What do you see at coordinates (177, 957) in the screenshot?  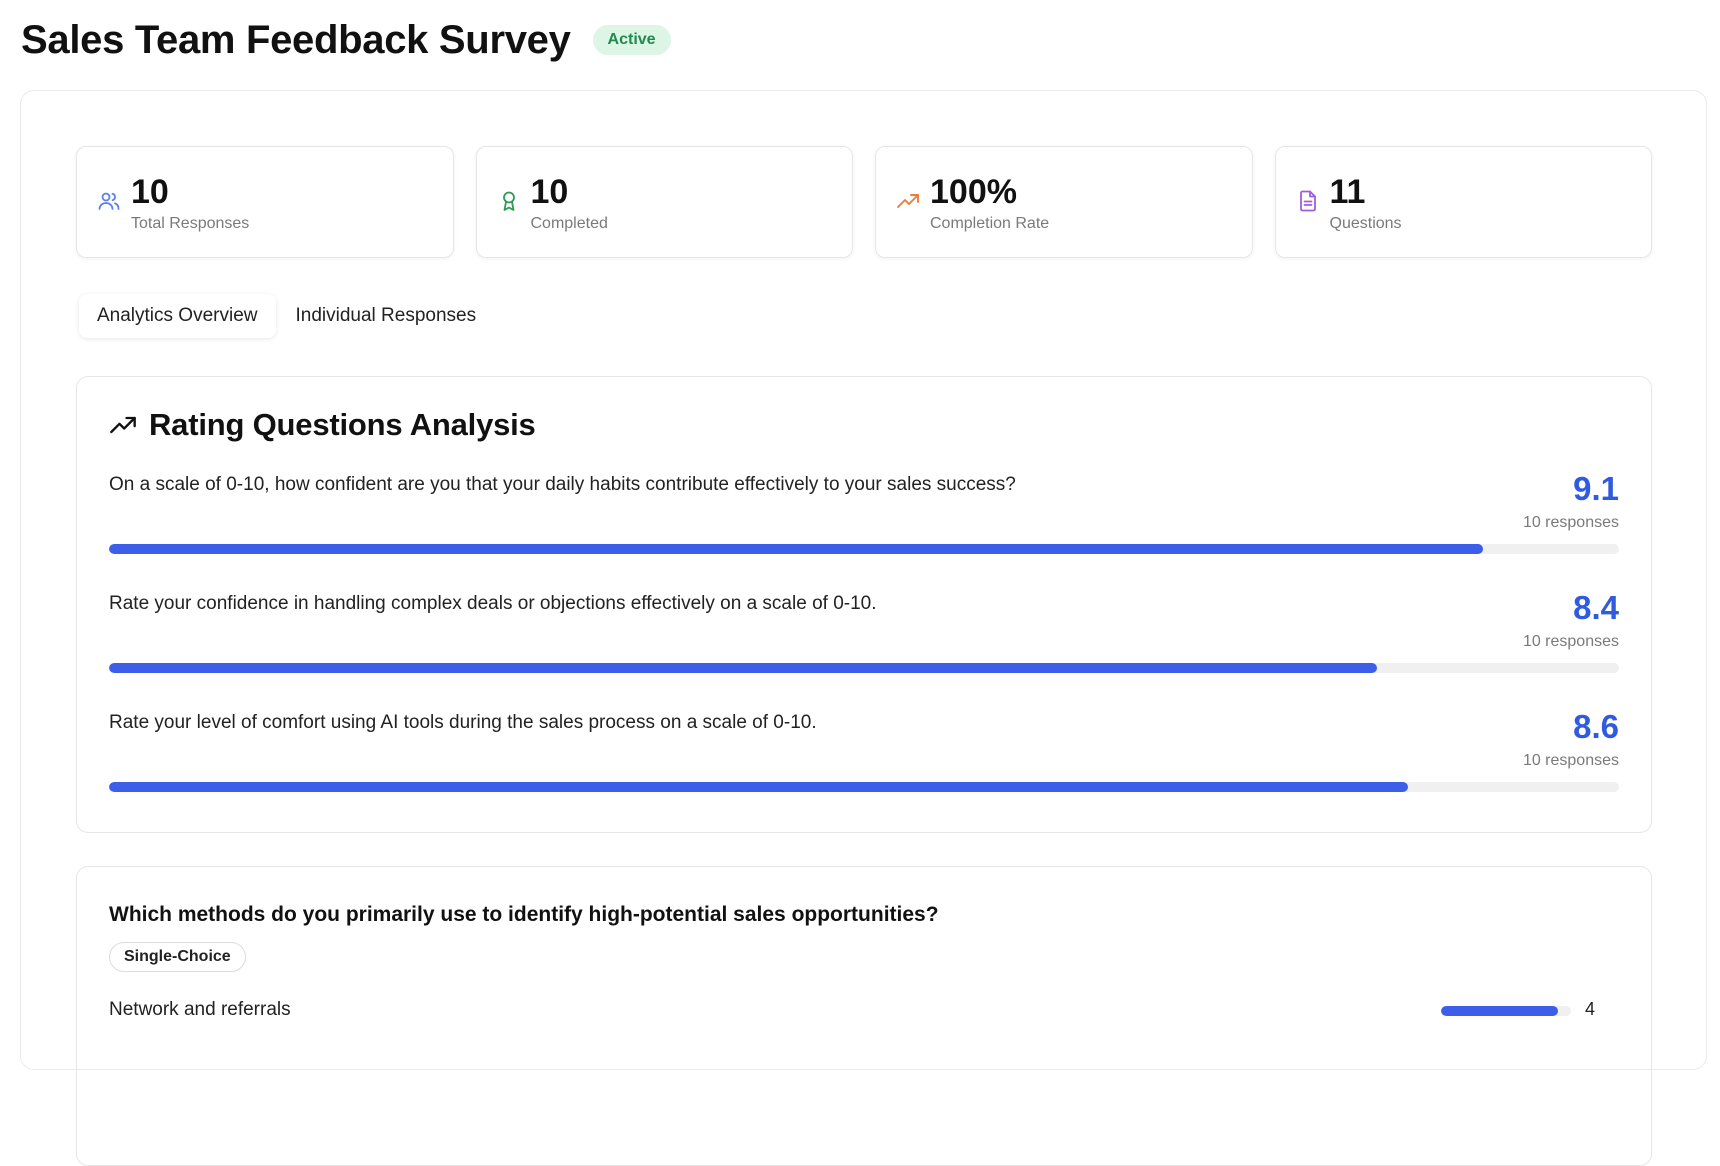 I see `question-type-badge: Single-Choice` at bounding box center [177, 957].